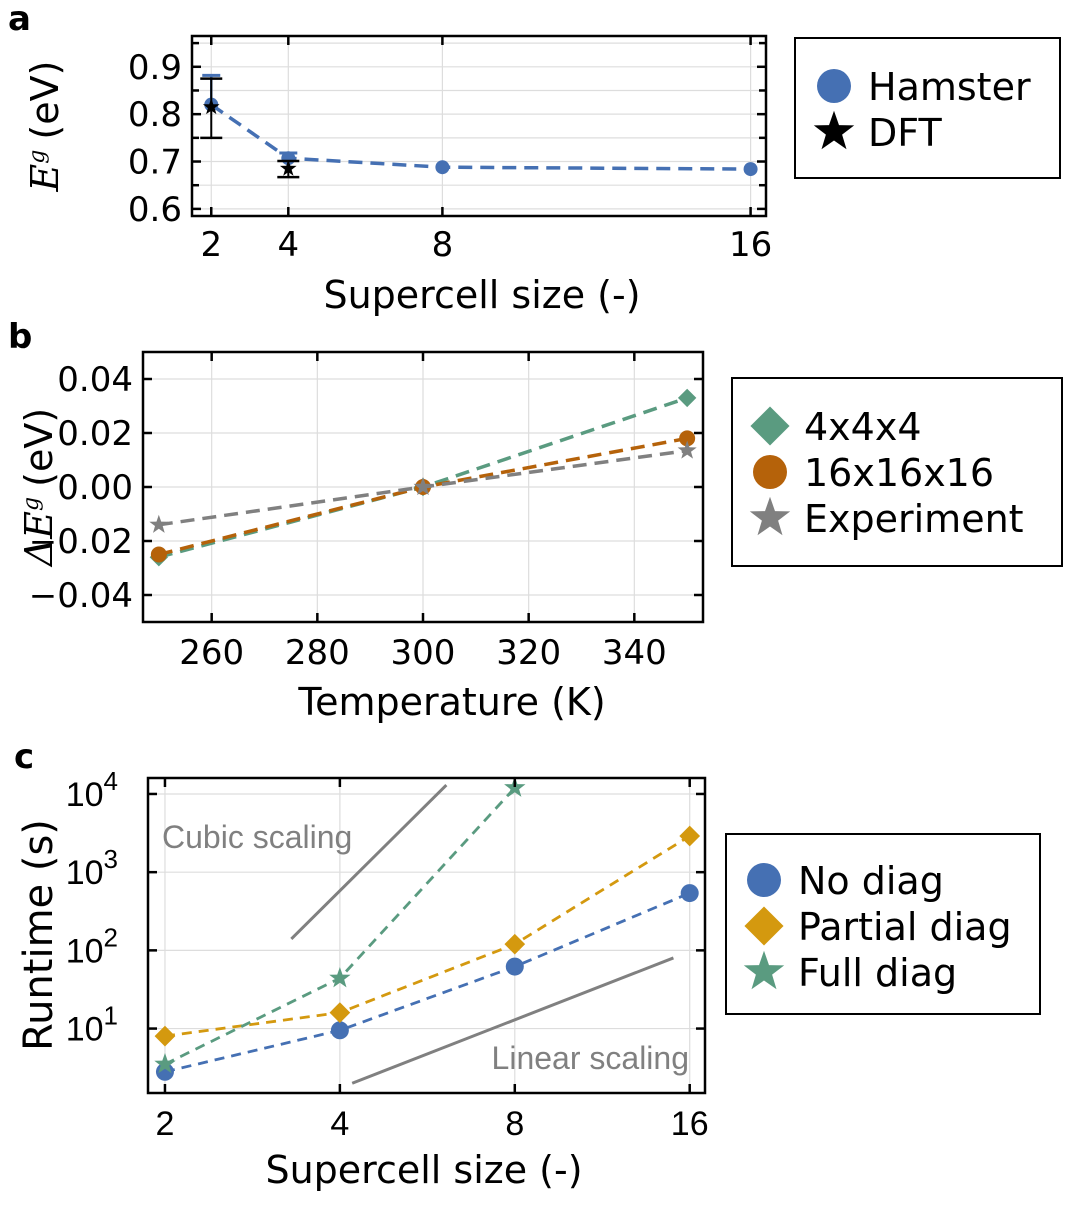 The height and width of the screenshot is (1211, 1080). I want to click on panel-a-marks, so click(479, 126).